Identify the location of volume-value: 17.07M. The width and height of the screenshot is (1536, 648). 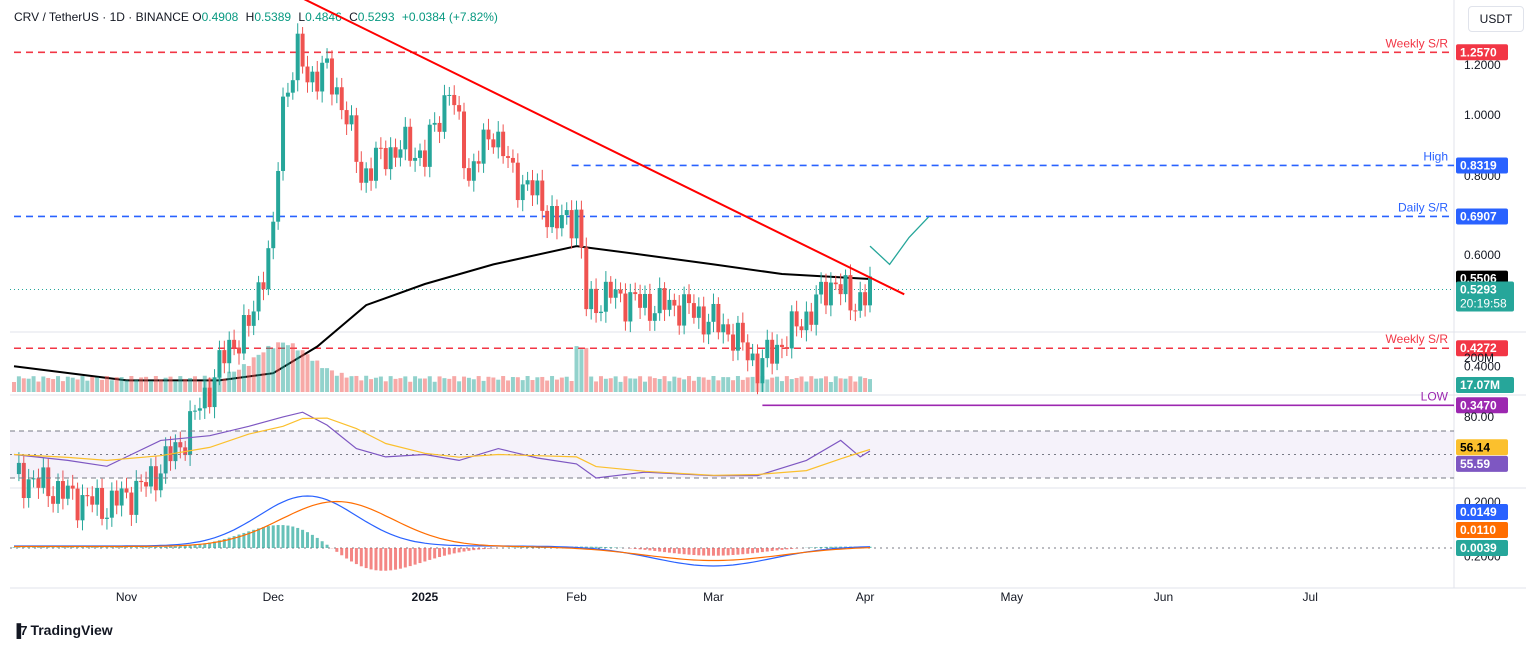
(1480, 385).